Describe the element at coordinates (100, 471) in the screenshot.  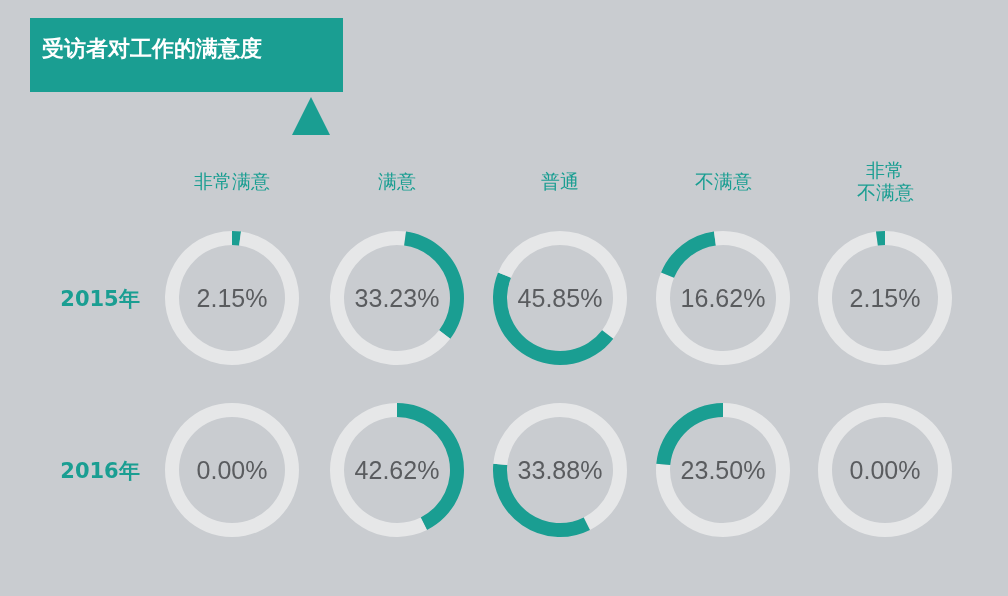
I see `text: 2016年` at that location.